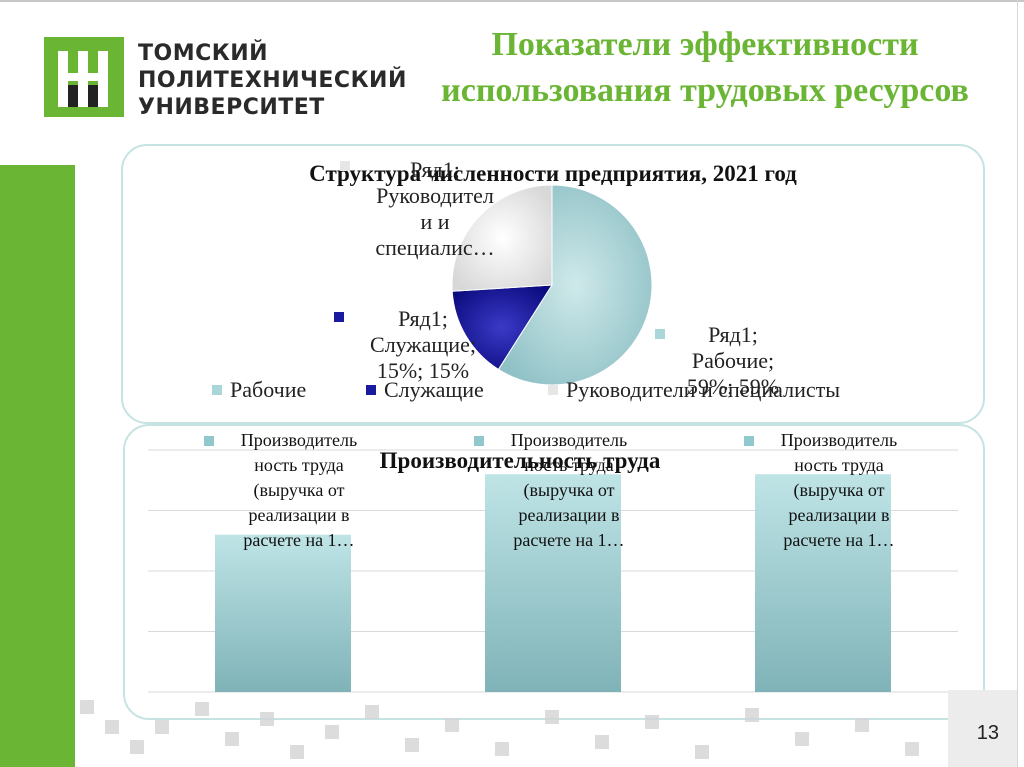  What do you see at coordinates (84, 77) in the screenshot?
I see `university-logo` at bounding box center [84, 77].